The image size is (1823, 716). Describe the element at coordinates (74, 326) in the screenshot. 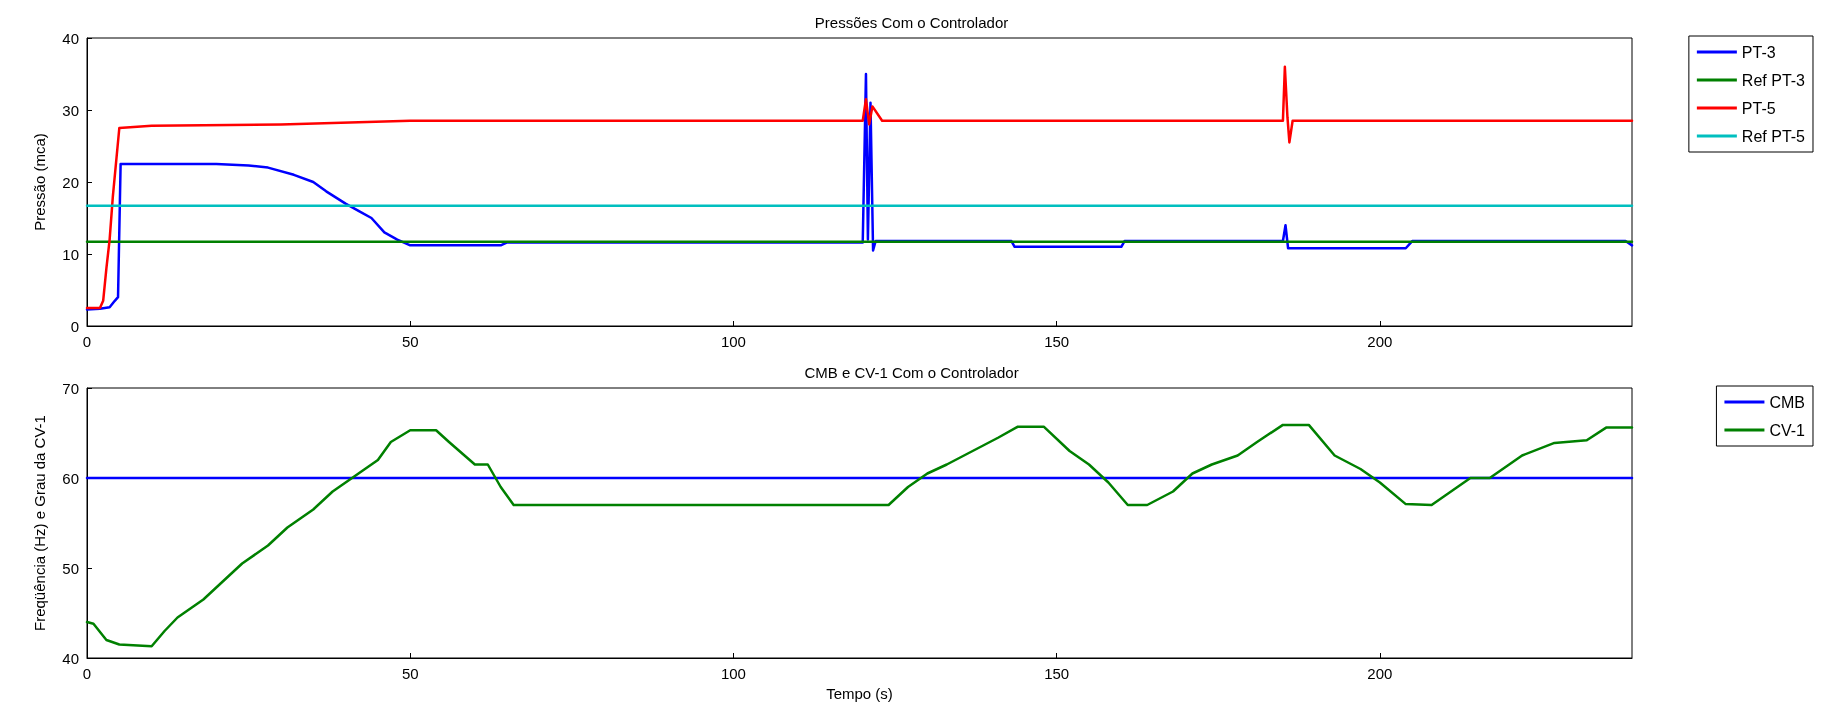

I see `y-tick-label: 0` at that location.